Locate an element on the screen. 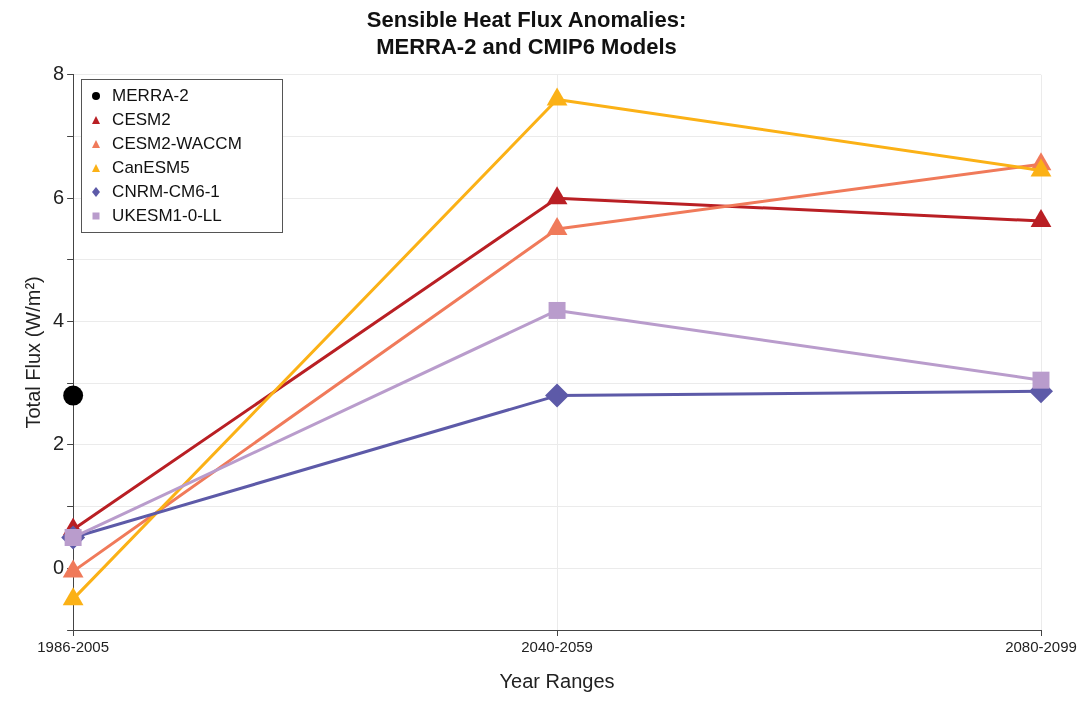  legend-label: CNRM-CM6-1 is located at coordinates (166, 191).